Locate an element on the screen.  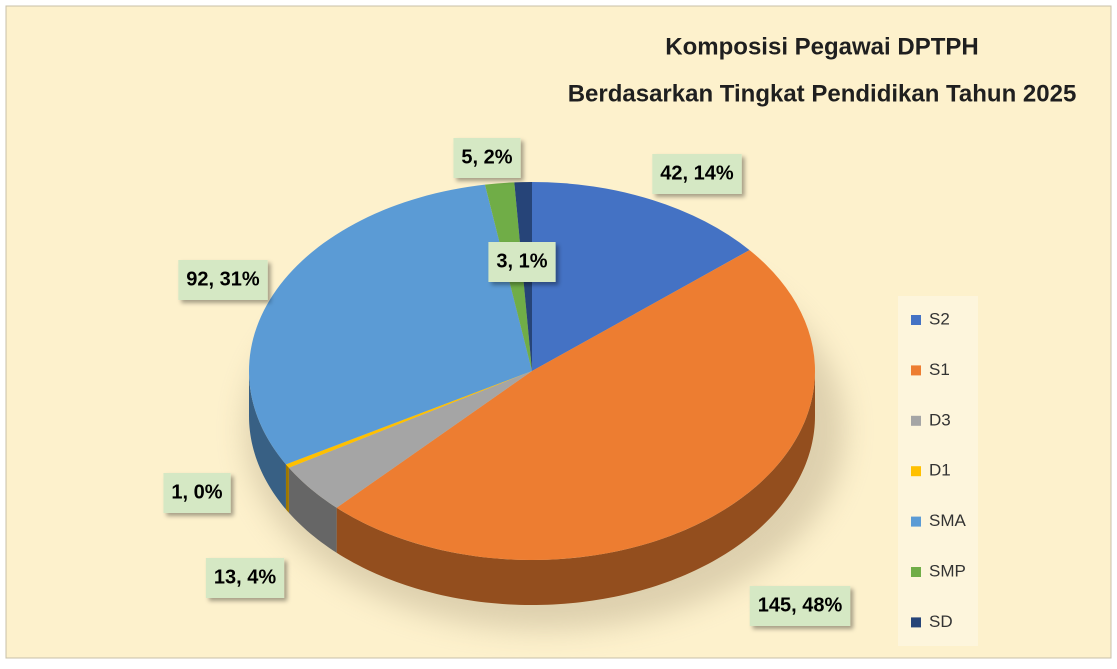
legend-label: SMP is located at coordinates (947, 570).